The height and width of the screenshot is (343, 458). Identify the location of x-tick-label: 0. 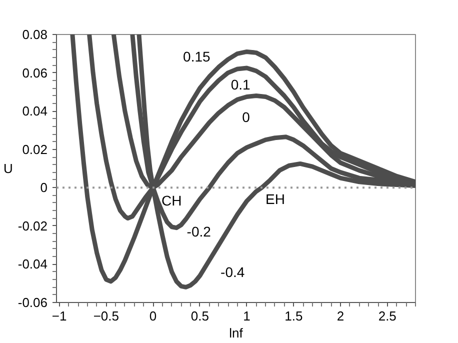
(153, 316).